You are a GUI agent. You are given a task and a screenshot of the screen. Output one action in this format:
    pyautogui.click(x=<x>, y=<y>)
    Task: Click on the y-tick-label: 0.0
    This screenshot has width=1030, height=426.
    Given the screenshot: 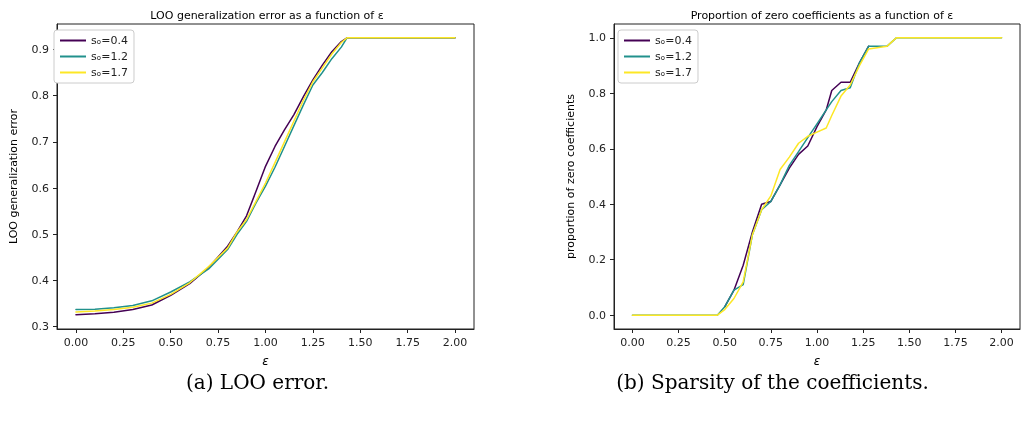 What is the action you would take?
    pyautogui.click(x=597, y=315)
    